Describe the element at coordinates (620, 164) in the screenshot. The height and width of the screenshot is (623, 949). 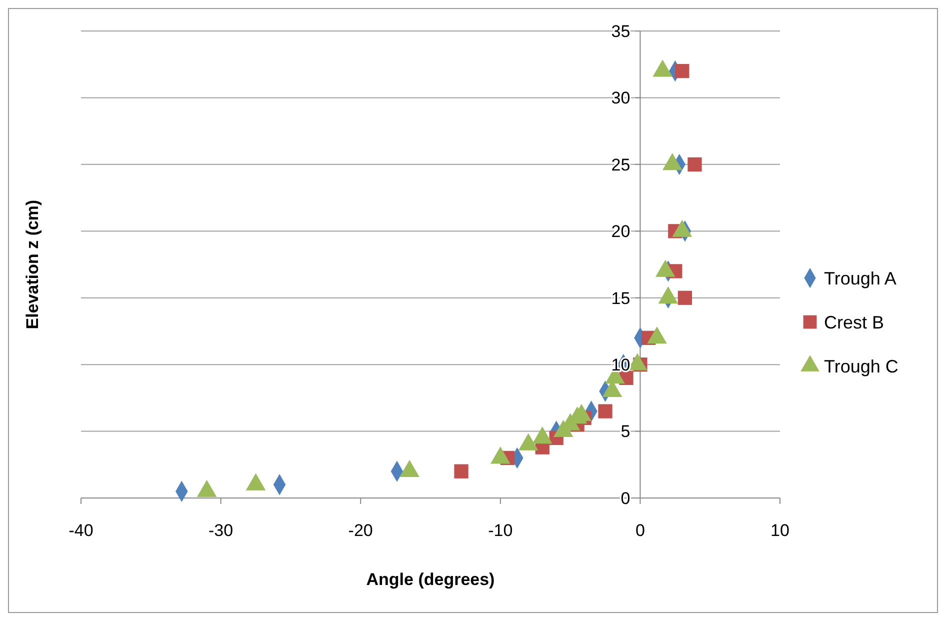
I see `y-tick-label: 25` at that location.